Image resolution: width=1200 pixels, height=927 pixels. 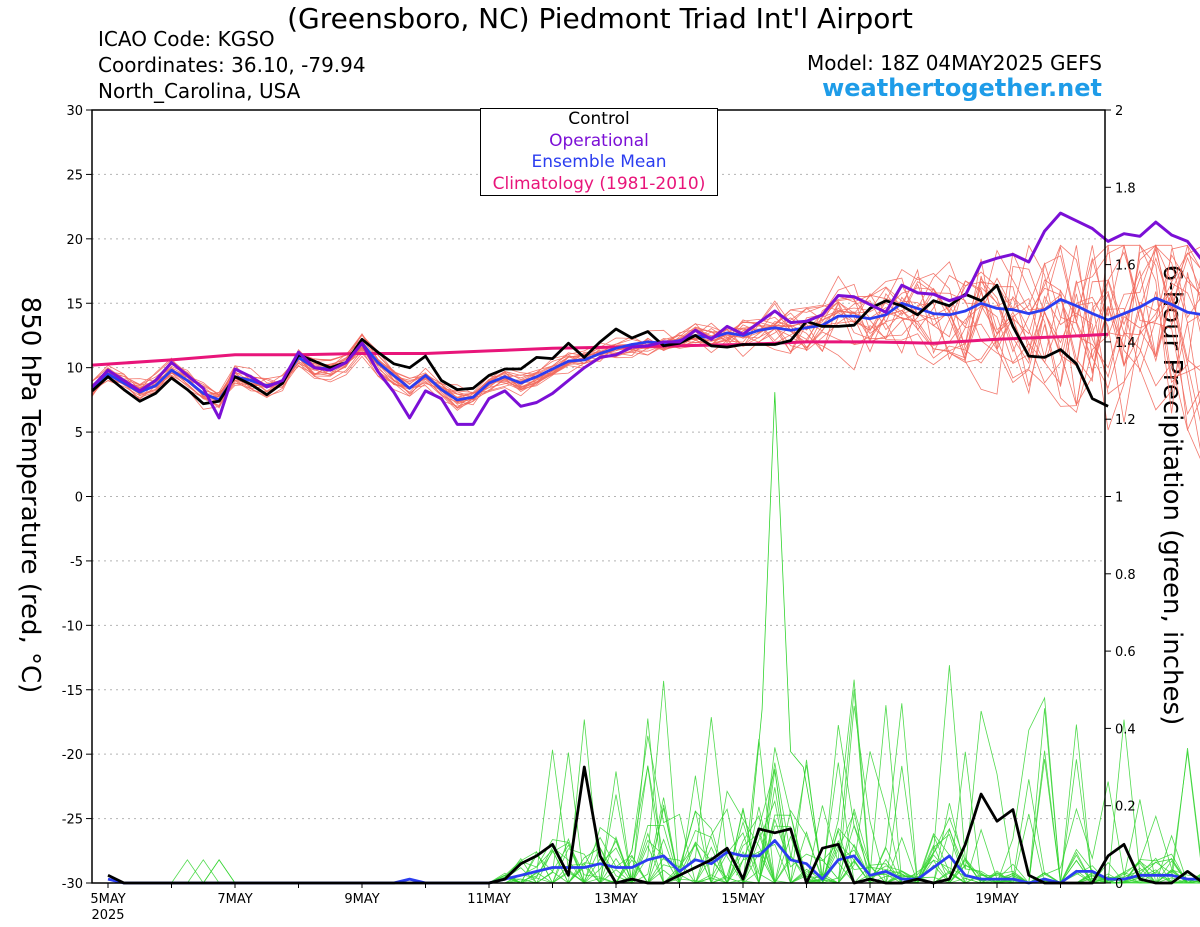 I want to click on tick-label-left: 30, so click(x=74, y=111).